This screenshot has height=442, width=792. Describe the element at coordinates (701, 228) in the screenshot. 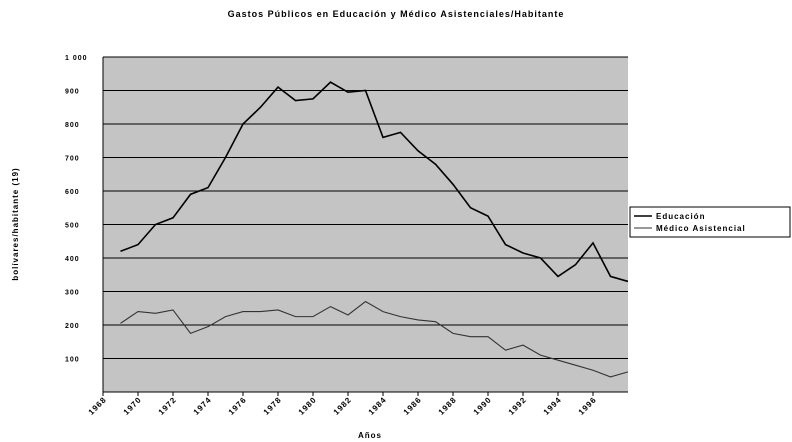

I see `legend-label: Médico Asistencial` at that location.